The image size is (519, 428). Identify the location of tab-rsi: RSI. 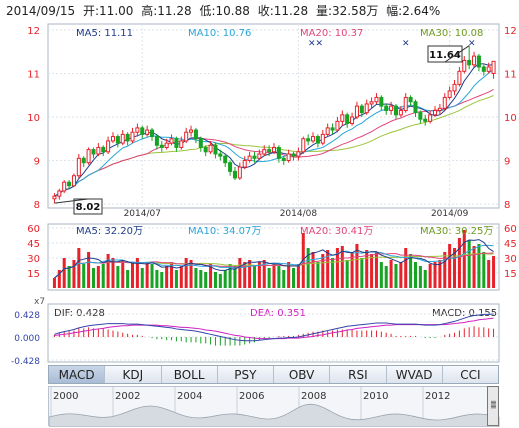
(358, 374).